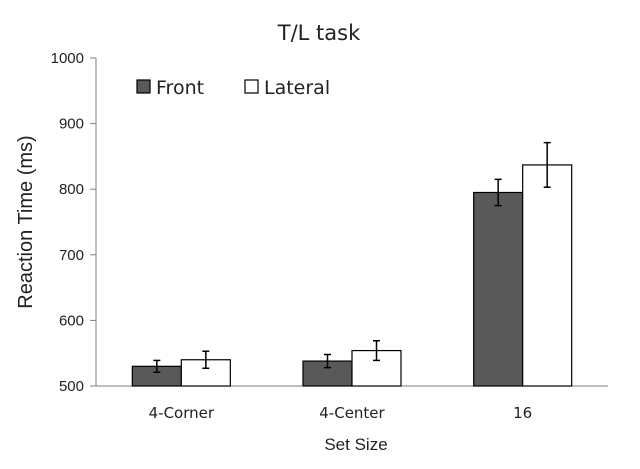 The height and width of the screenshot is (469, 640). What do you see at coordinates (71, 189) in the screenshot?
I see `y-tick-label: 800` at bounding box center [71, 189].